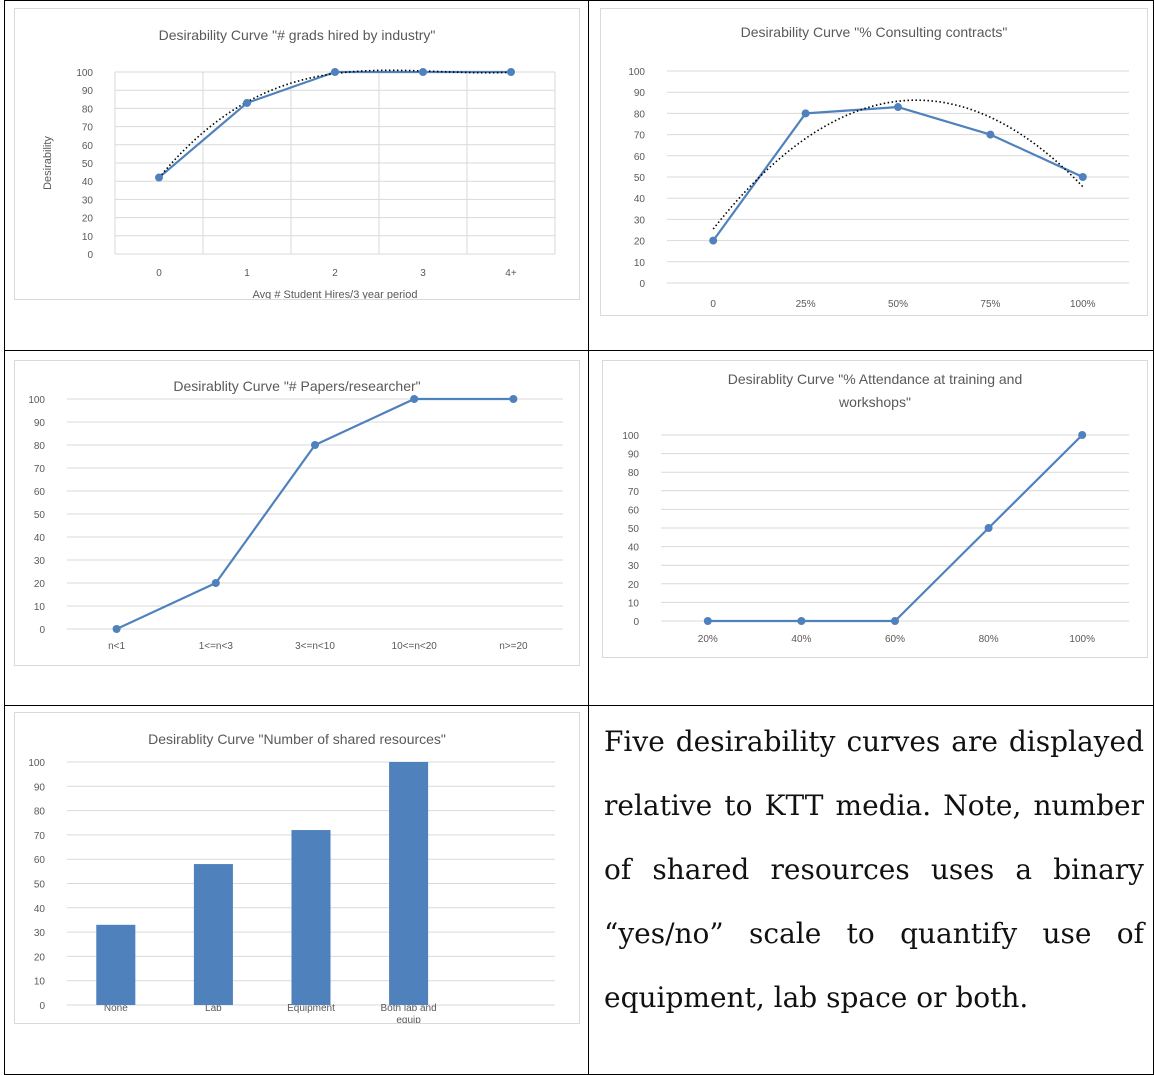  What do you see at coordinates (116, 1008) in the screenshot?
I see `x-tick-label: None` at bounding box center [116, 1008].